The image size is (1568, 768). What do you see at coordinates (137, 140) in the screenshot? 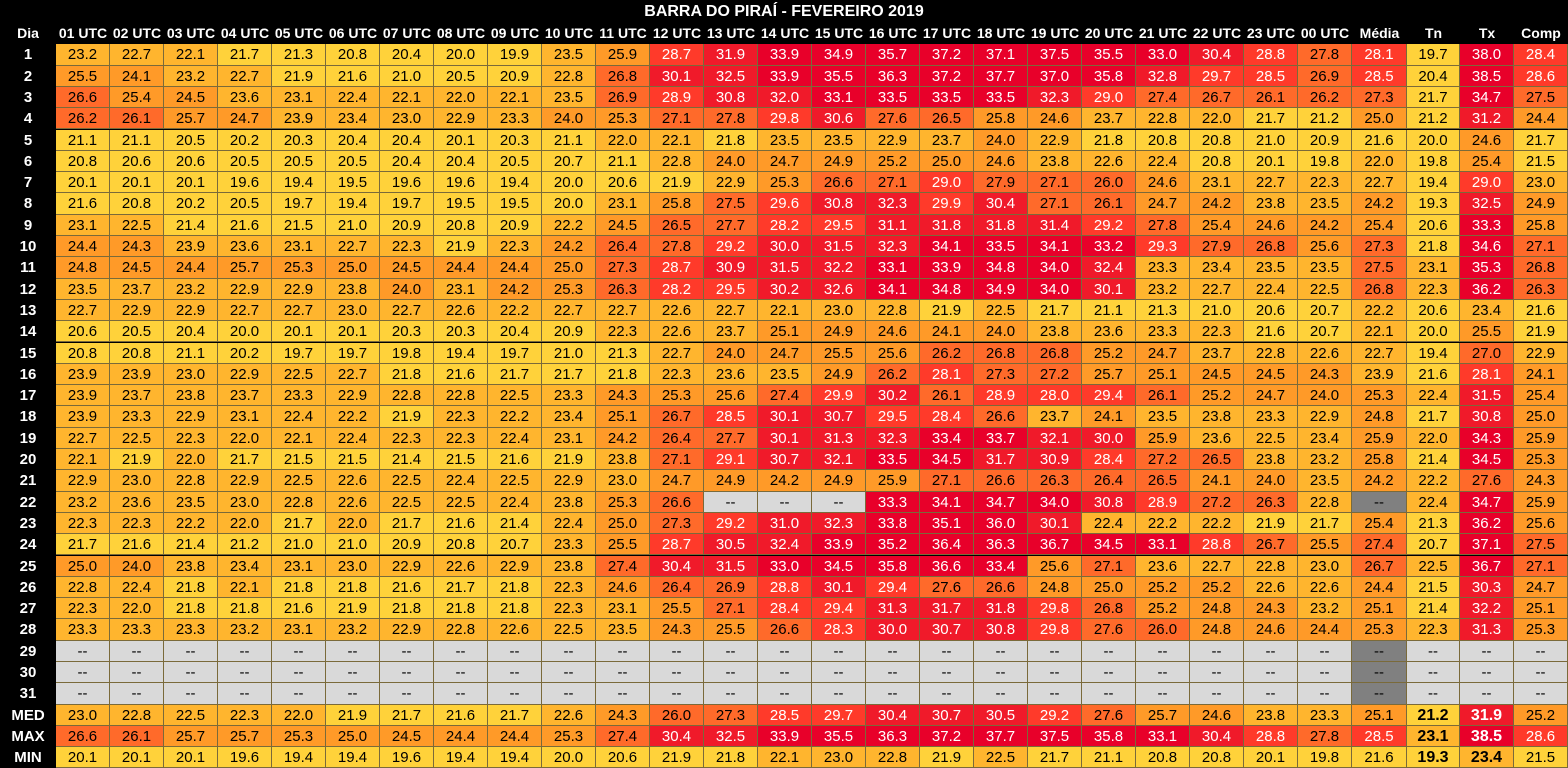
I see `table-cell: 21.1` at bounding box center [137, 140].